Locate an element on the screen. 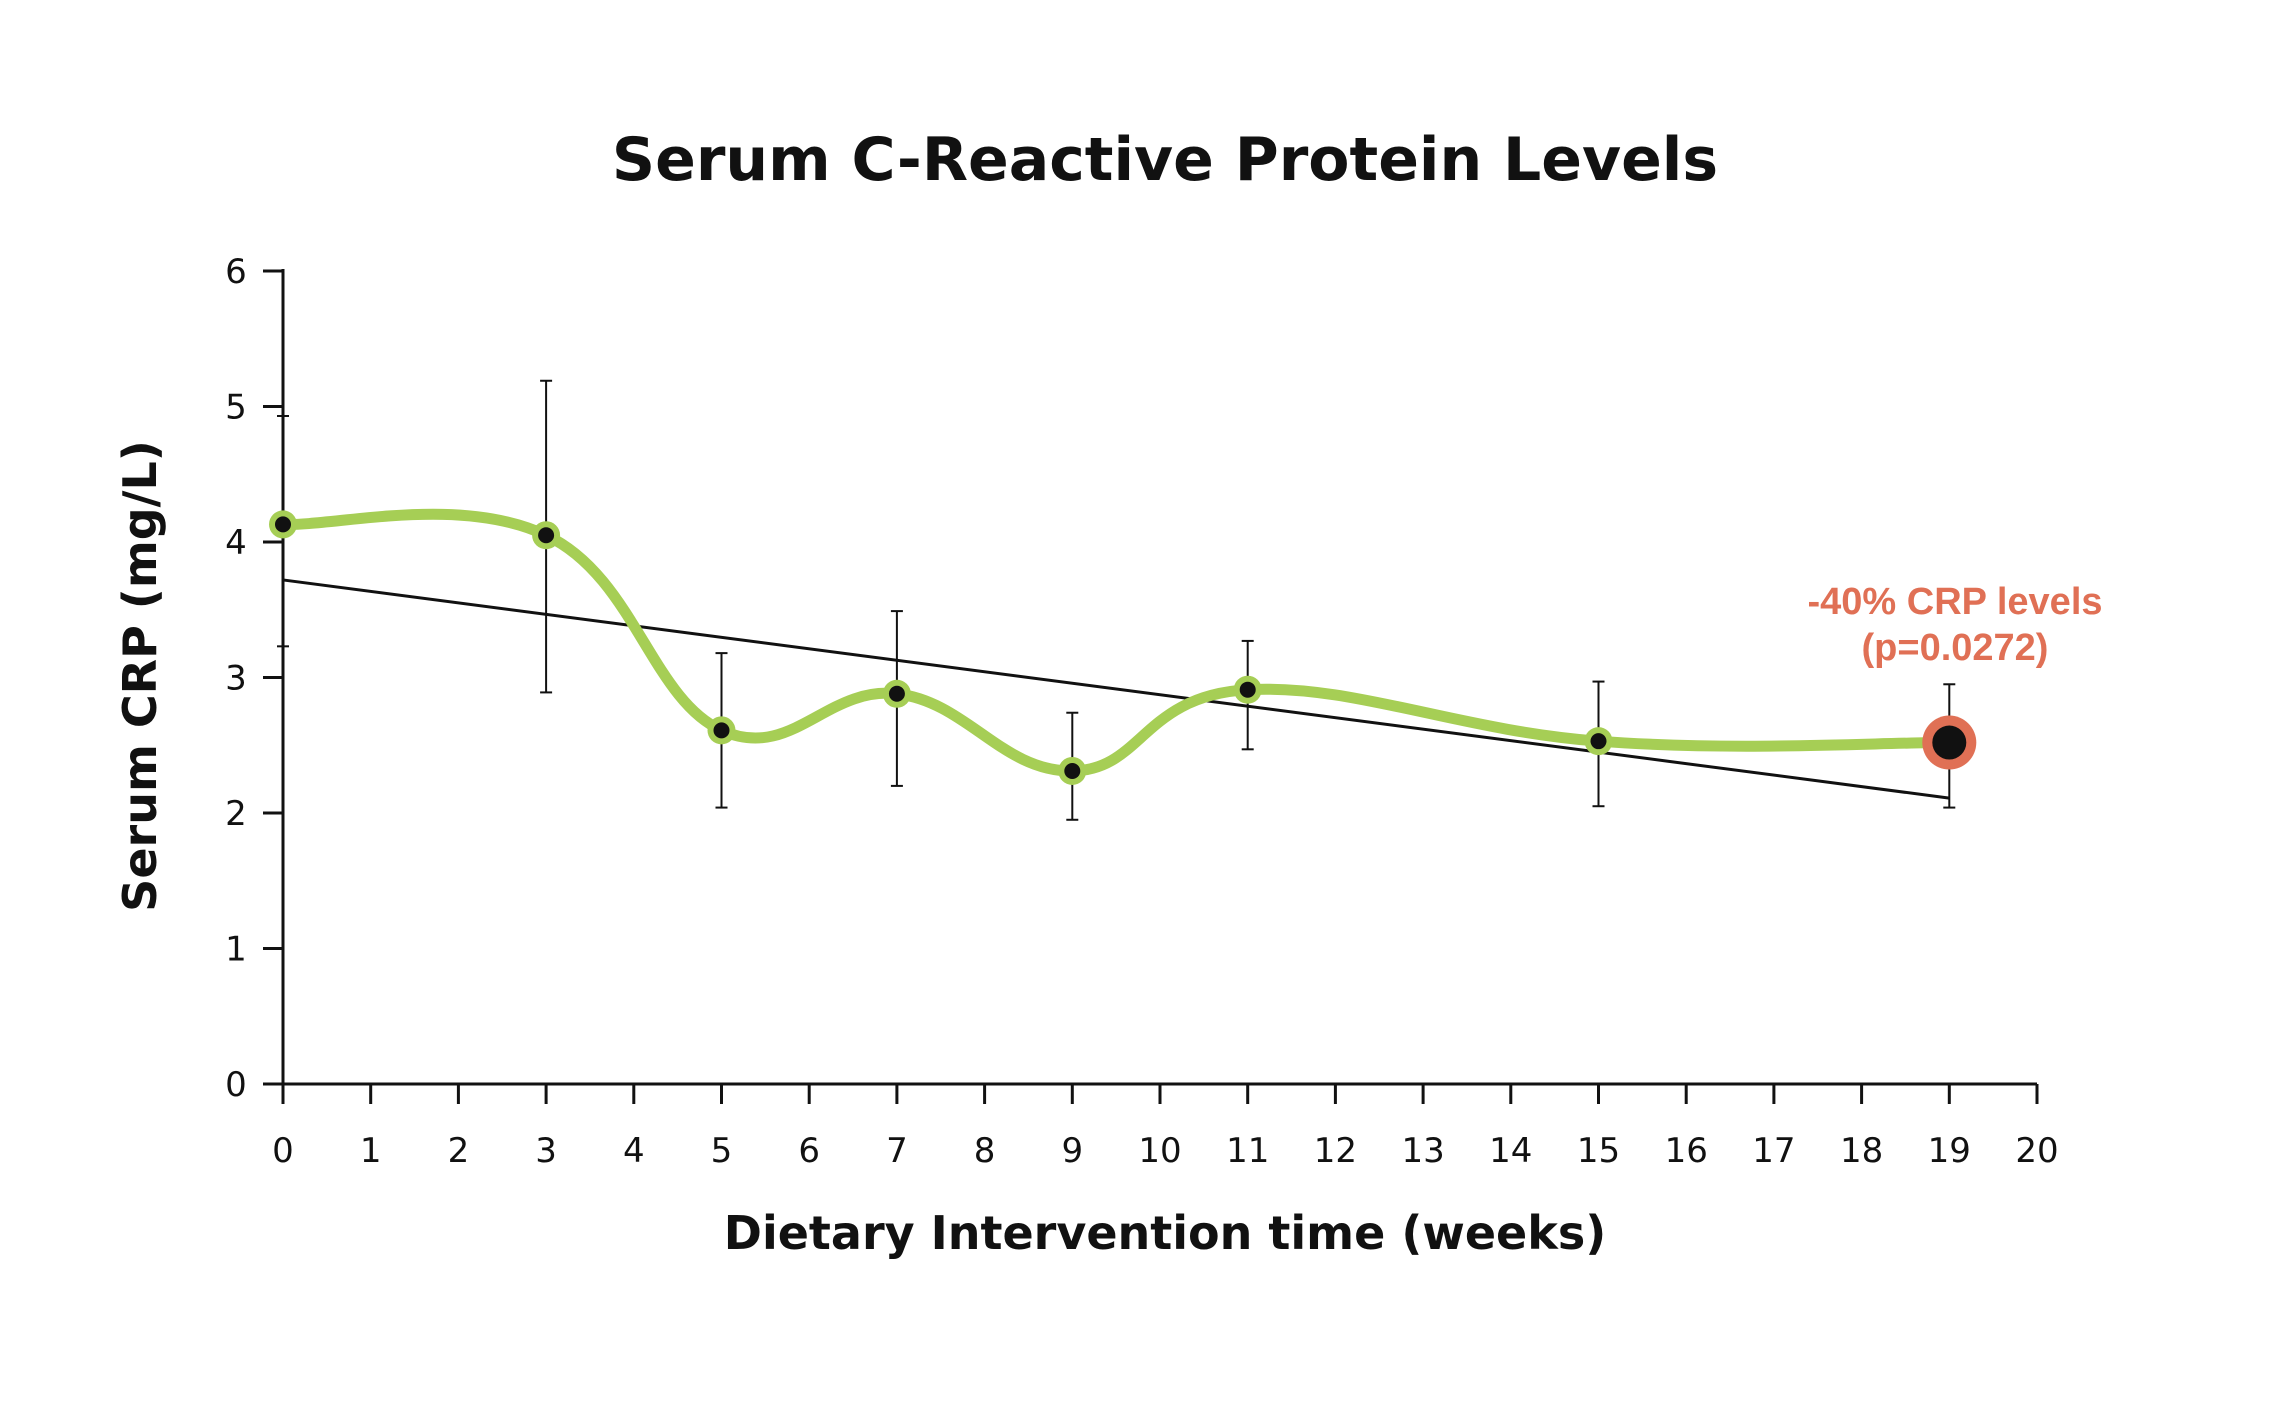  series-line is located at coordinates (1116, 642).